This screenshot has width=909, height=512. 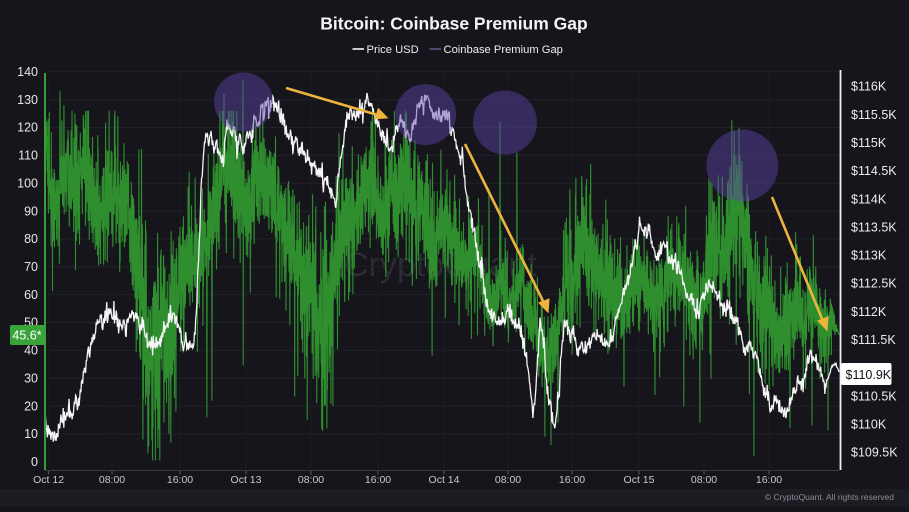 What do you see at coordinates (393, 50) in the screenshot?
I see `svg-text: Price USD` at bounding box center [393, 50].